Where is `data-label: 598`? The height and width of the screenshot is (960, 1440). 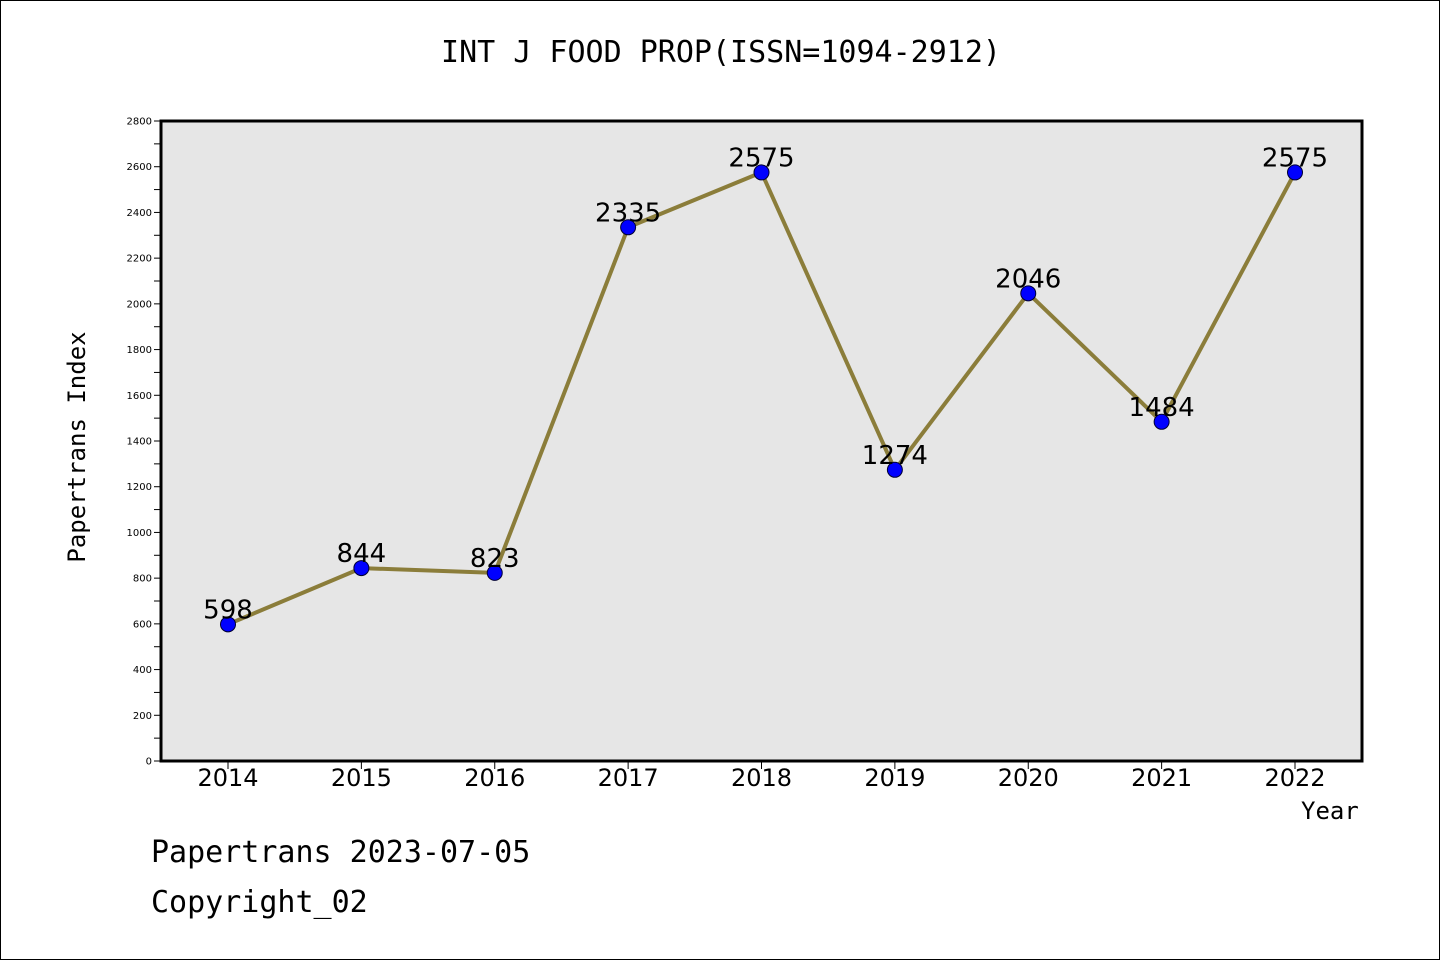
data-label: 598 is located at coordinates (228, 610).